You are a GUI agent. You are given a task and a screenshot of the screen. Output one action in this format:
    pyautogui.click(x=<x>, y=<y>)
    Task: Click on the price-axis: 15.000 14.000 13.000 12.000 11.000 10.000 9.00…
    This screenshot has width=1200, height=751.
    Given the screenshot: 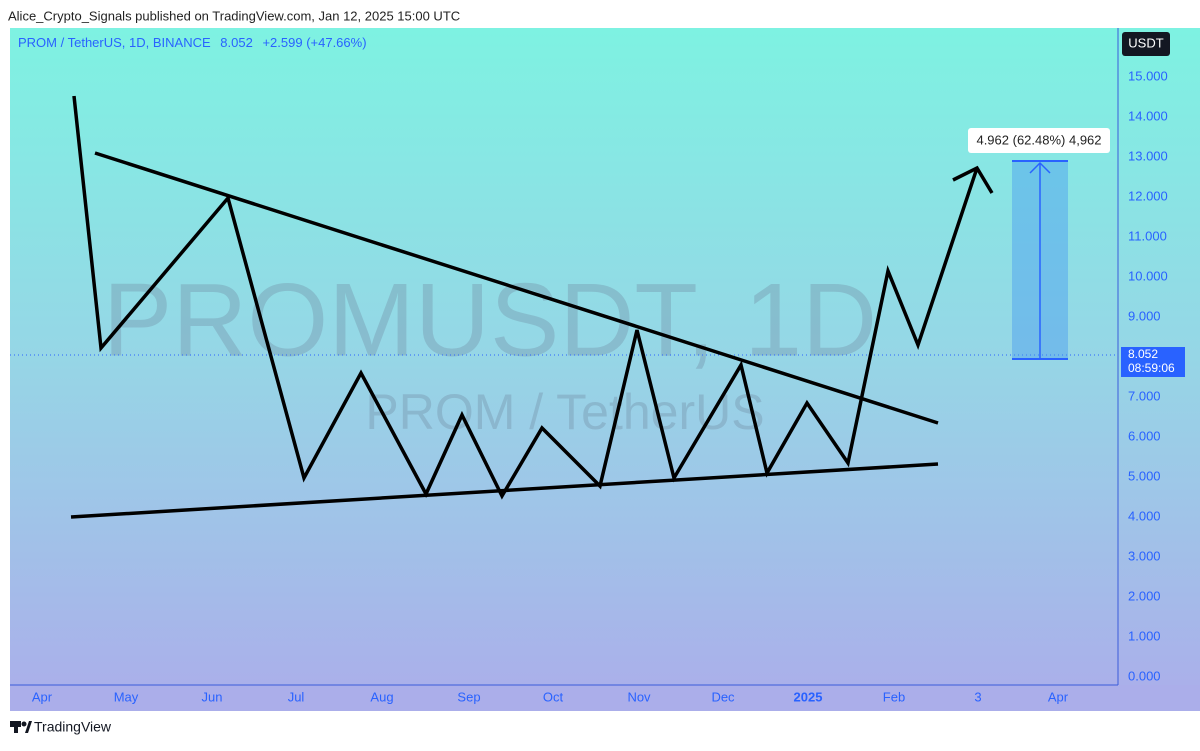 What is the action you would take?
    pyautogui.click(x=1148, y=375)
    